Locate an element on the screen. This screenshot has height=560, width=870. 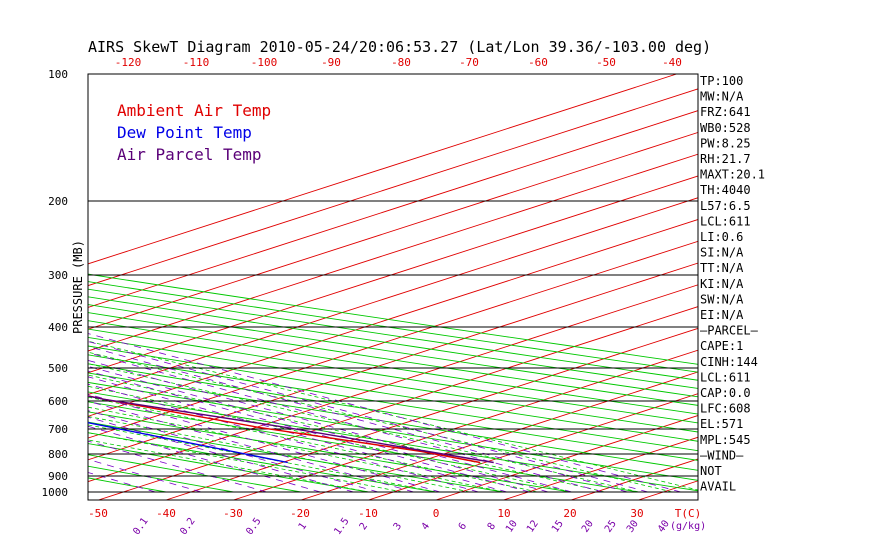
mixing-ratio-tick-label: 0.5 is located at coordinates (253, 526).